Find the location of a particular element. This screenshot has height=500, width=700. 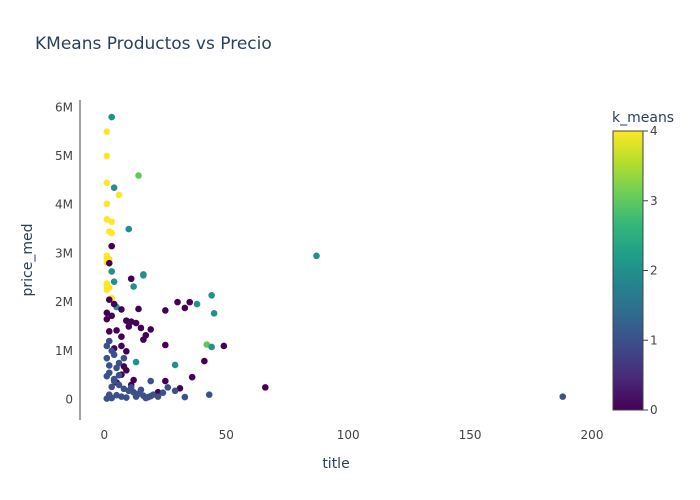

colorbar-tick-label: 2 is located at coordinates (654, 271).